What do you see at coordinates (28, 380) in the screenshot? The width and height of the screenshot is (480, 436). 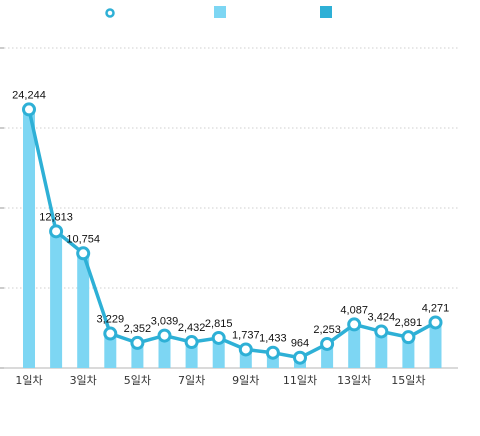 I see `x-tick-label: 1일차` at bounding box center [28, 380].